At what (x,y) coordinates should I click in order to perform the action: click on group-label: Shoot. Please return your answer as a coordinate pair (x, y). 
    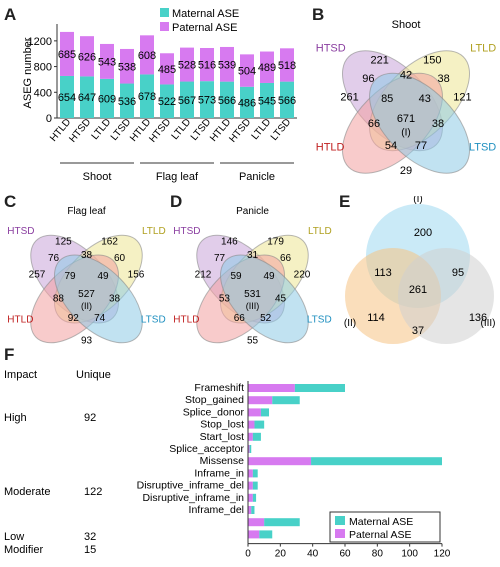
    Looking at the image, I should click on (97, 177).